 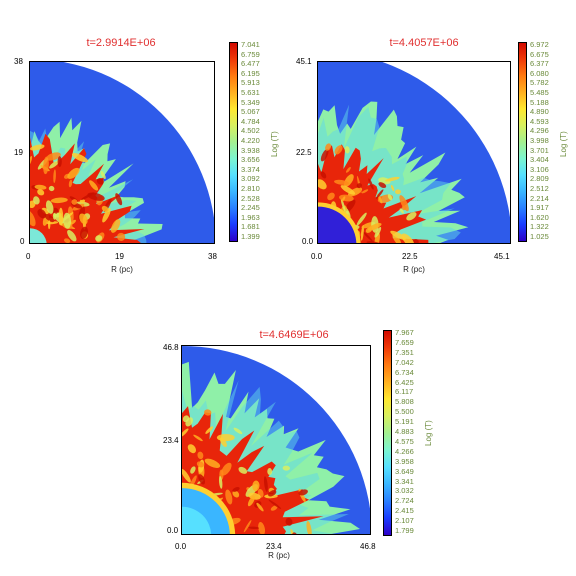 I want to click on colorbar-tick-label: 1.799, so click(x=404, y=530).